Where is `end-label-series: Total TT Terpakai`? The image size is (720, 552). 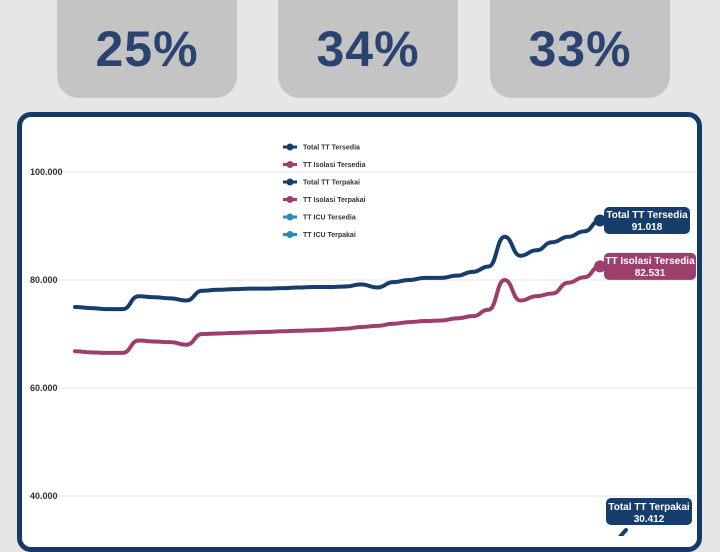
end-label-series: Total TT Terpakai is located at coordinates (649, 507).